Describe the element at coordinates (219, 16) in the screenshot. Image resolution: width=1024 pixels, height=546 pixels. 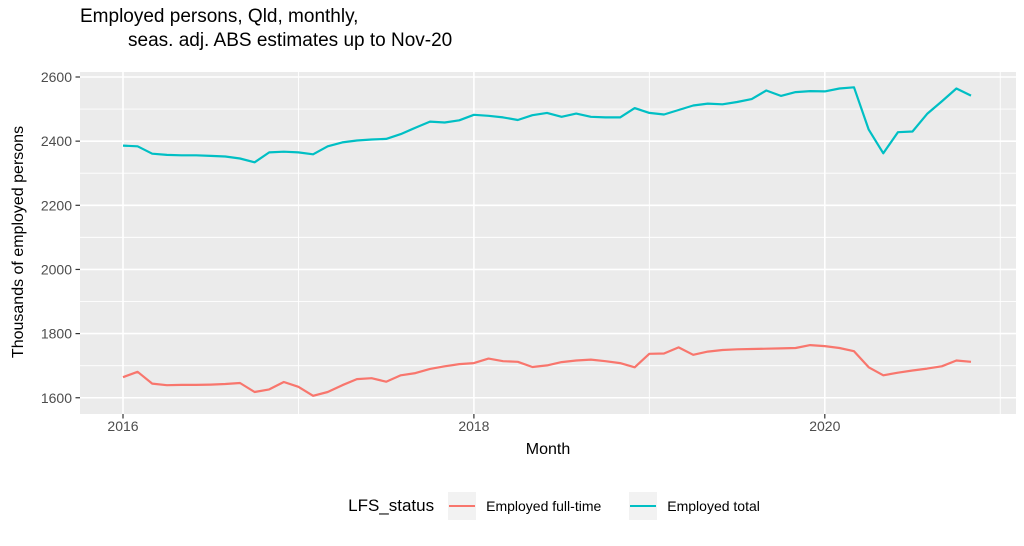
I see `chart-title-line1: Employed persons, Qld, monthly,` at that location.